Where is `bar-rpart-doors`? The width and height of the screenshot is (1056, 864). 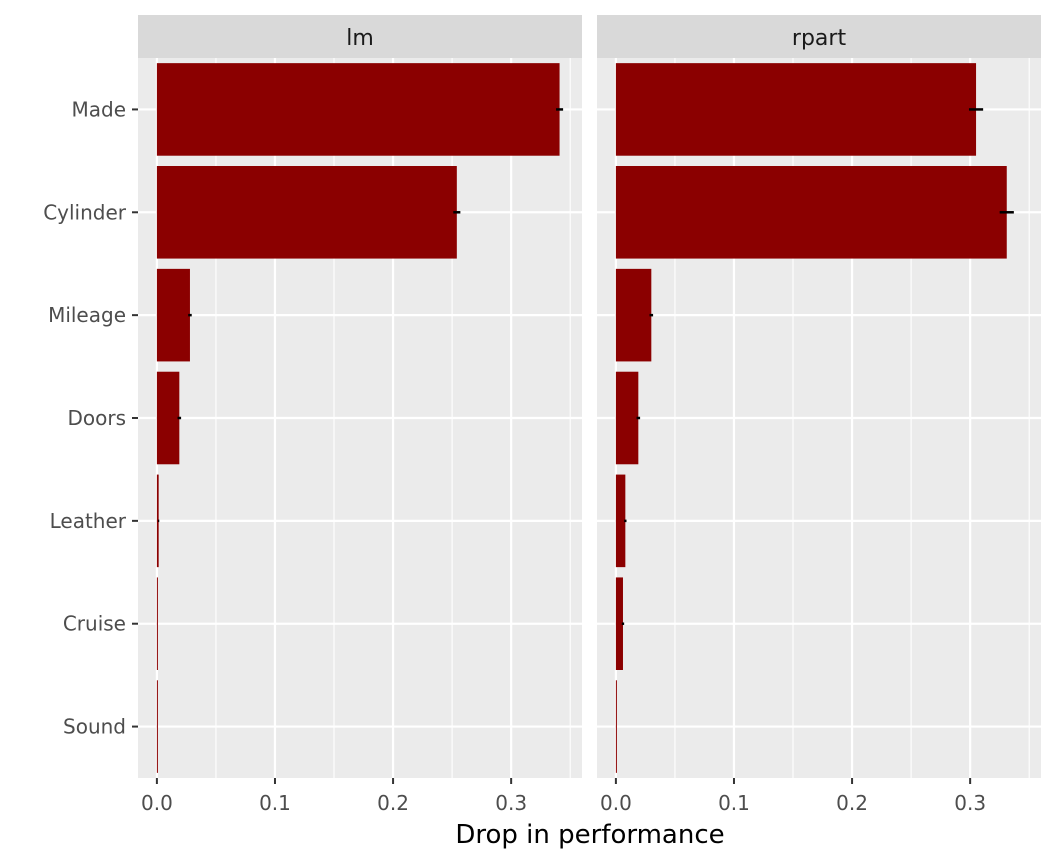 bar-rpart-doors is located at coordinates (627, 418).